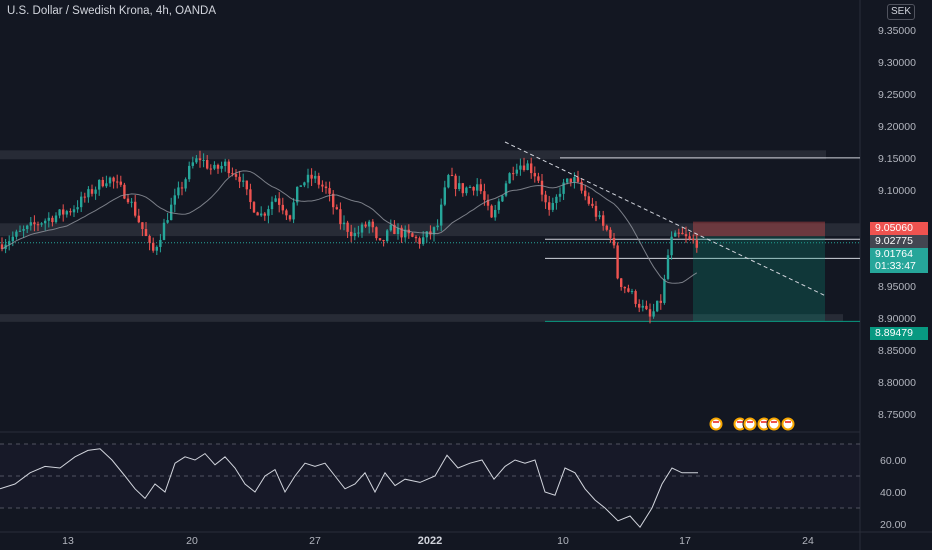  Describe the element at coordinates (897, 127) in the screenshot. I see `price-tick-label: 9.20000` at that location.